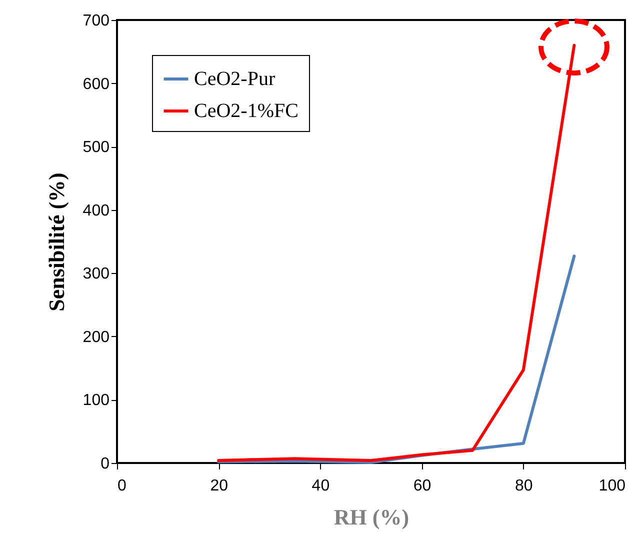  Describe the element at coordinates (96, 211) in the screenshot. I see `y-tick-label: 400` at that location.